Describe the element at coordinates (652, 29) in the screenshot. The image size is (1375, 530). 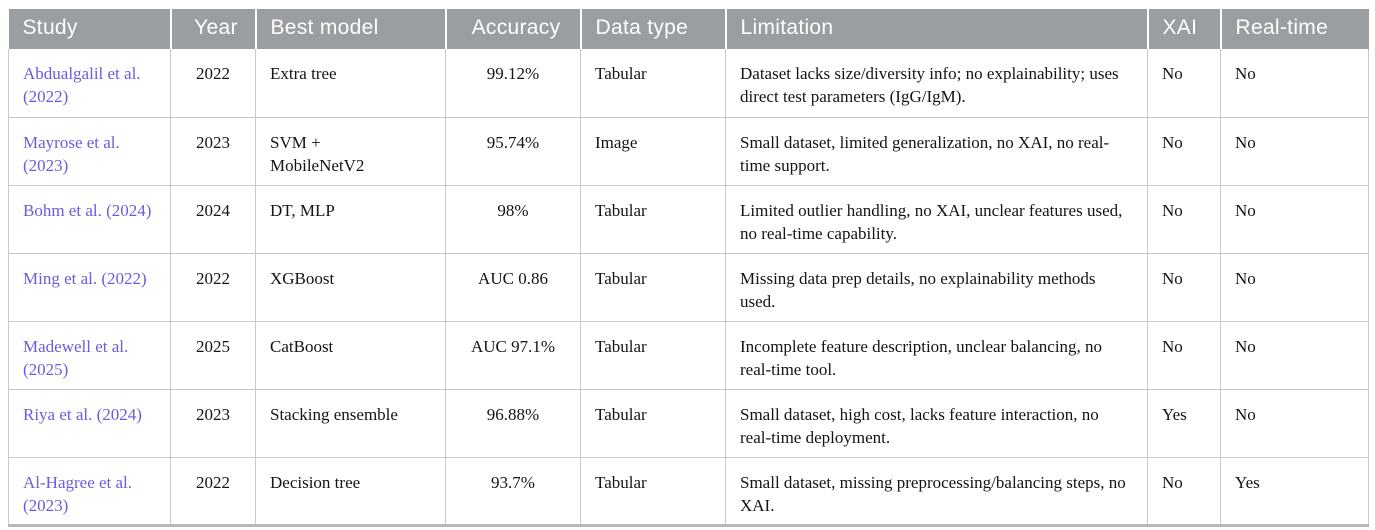
I see `header-cell-data_type: Data type` at that location.